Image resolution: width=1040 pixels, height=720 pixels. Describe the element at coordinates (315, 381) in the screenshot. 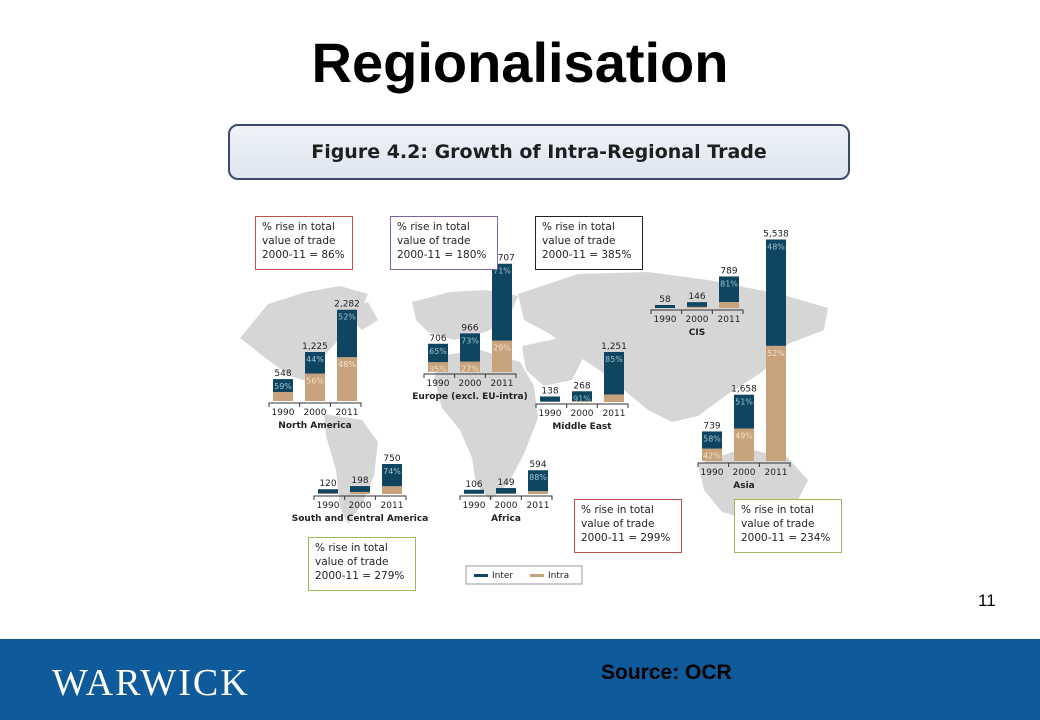

I see `intra-pct-label: 56%` at that location.